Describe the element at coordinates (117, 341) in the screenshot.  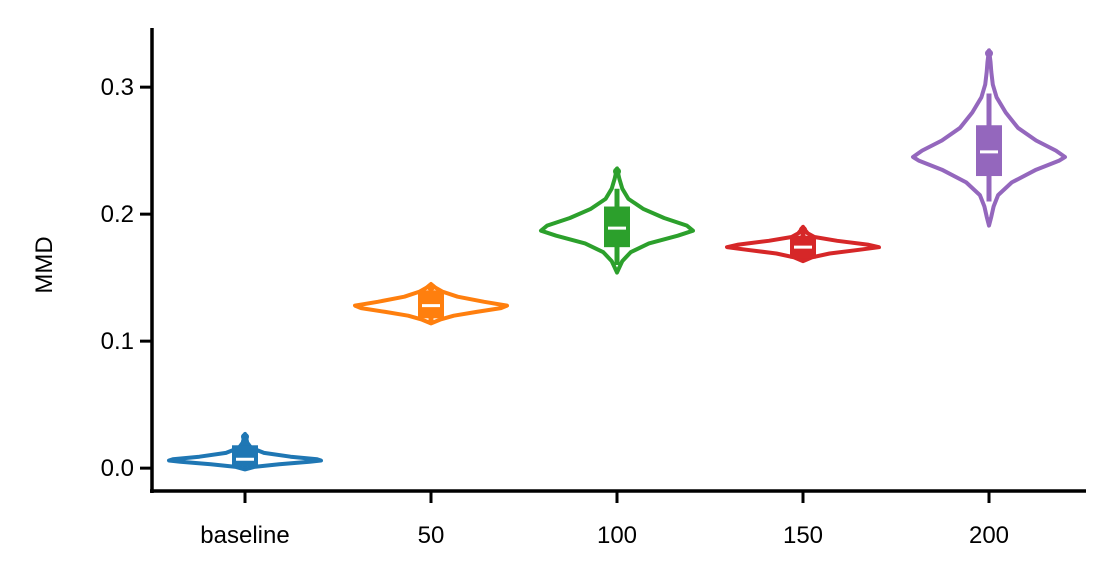
I see `y-tick-label: 0.1` at that location.